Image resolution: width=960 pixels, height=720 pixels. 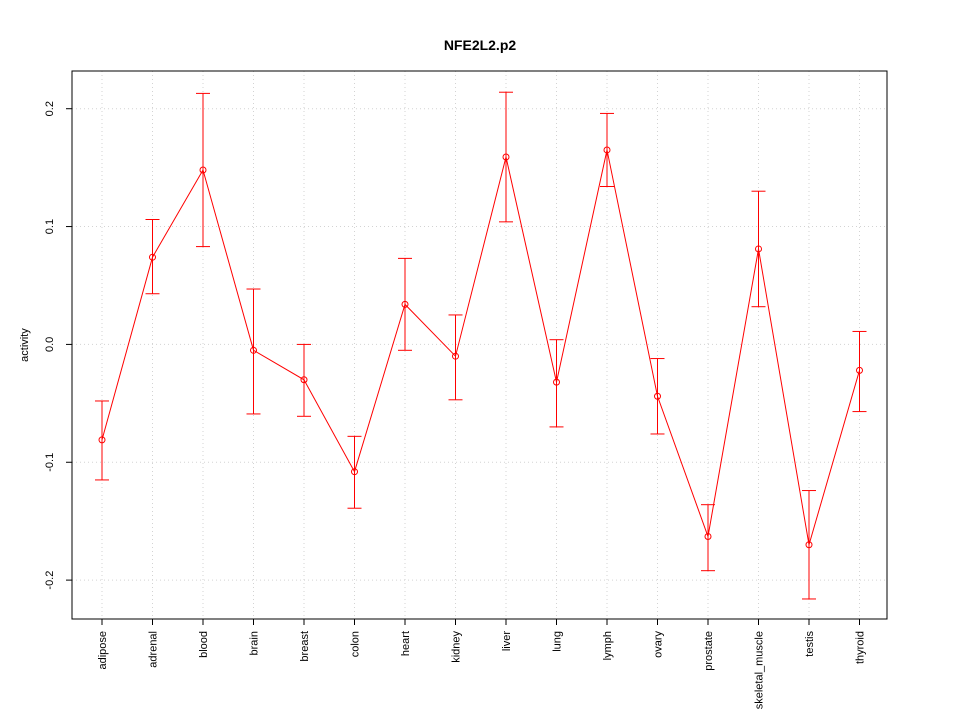 I want to click on x-tick-label: prostate, so click(x=709, y=651).